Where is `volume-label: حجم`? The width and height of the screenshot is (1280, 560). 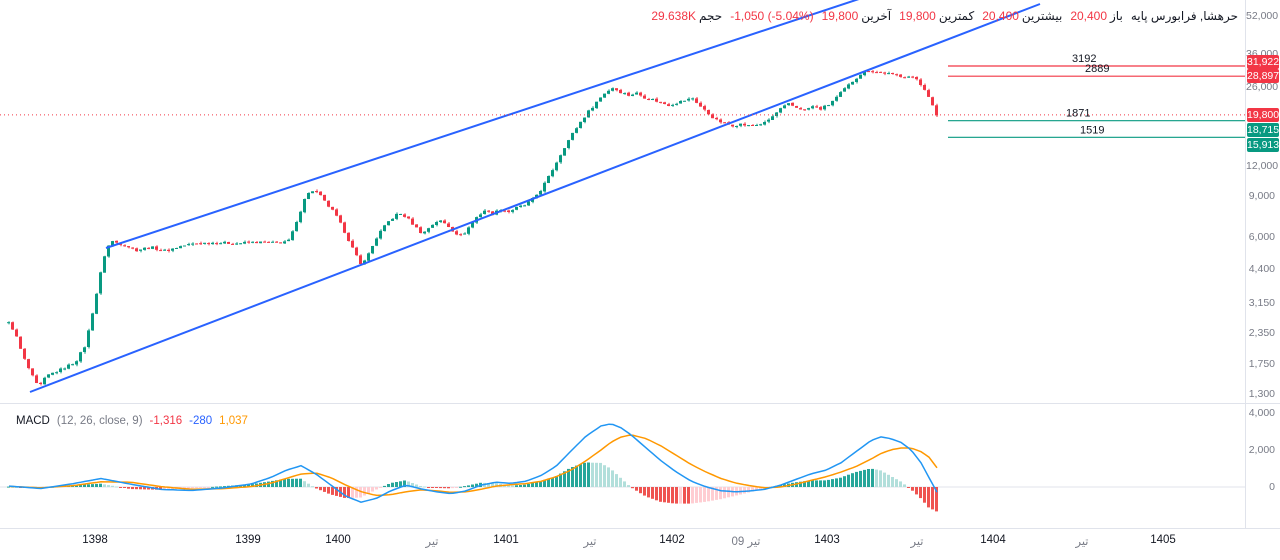 volume-label: حجم is located at coordinates (711, 16).